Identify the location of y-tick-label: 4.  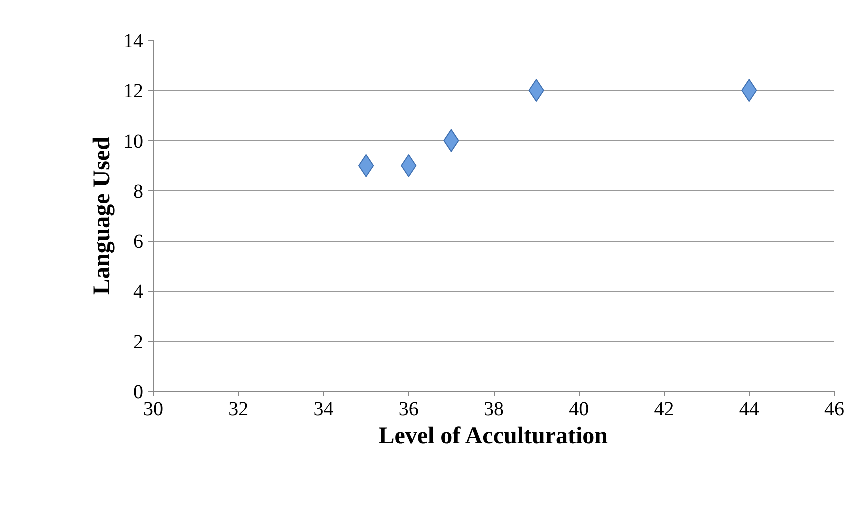
(139, 292).